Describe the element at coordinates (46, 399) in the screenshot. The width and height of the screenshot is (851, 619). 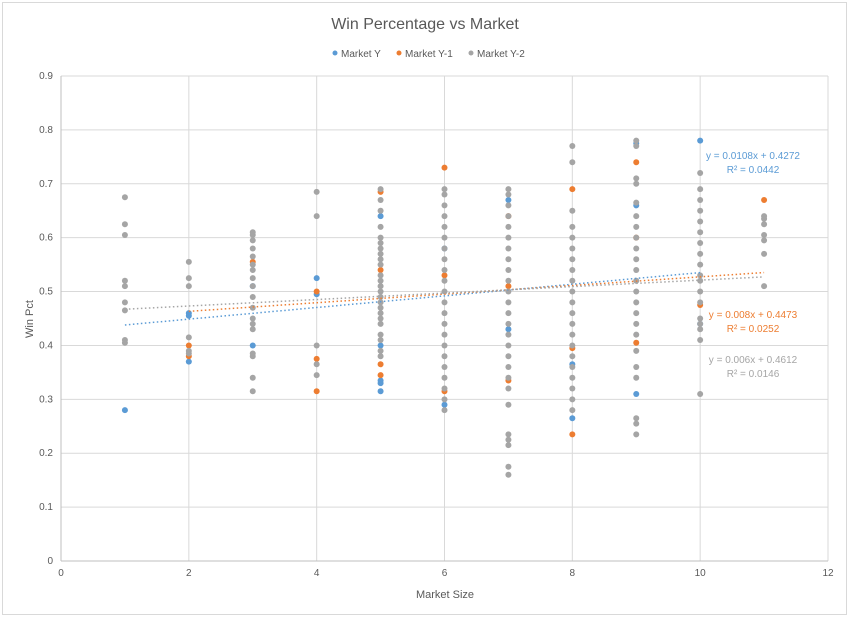
I see `y-tick-label: 0.3` at that location.